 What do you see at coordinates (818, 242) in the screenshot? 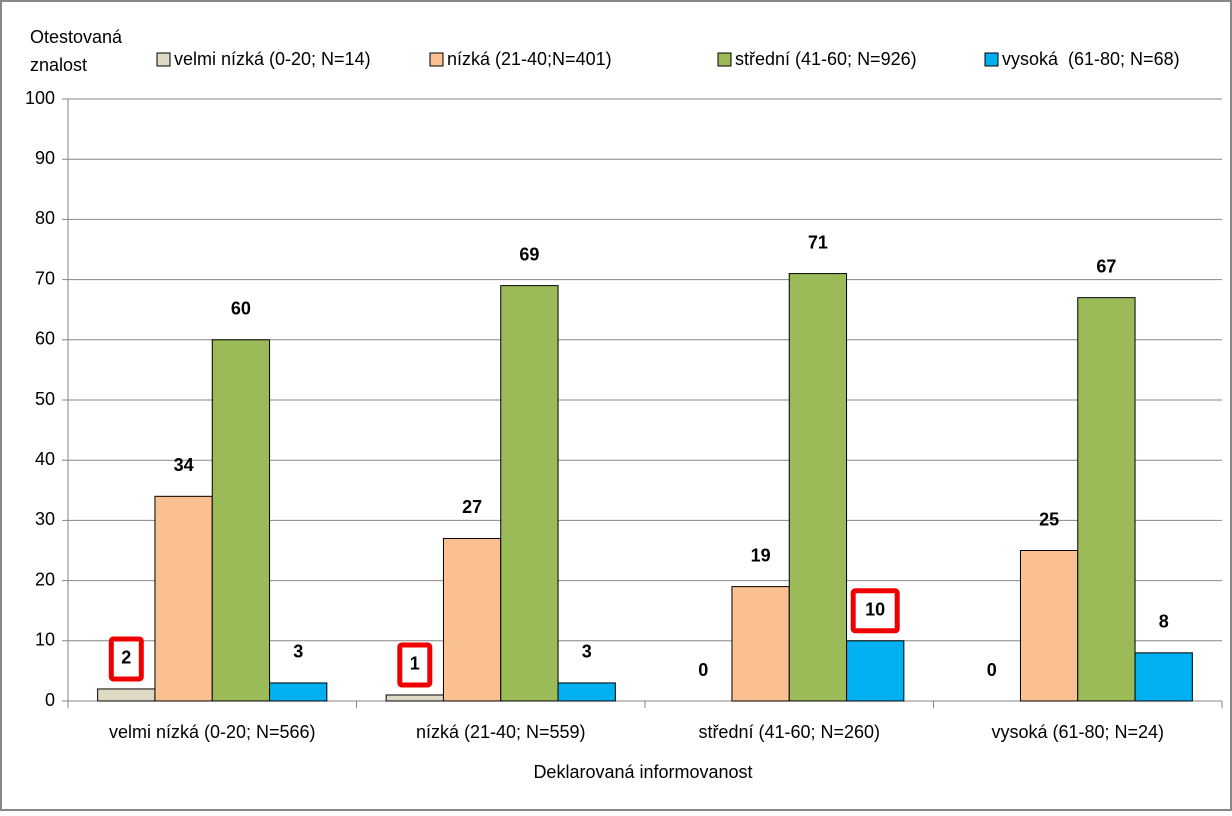
I see `data-label: 71` at bounding box center [818, 242].